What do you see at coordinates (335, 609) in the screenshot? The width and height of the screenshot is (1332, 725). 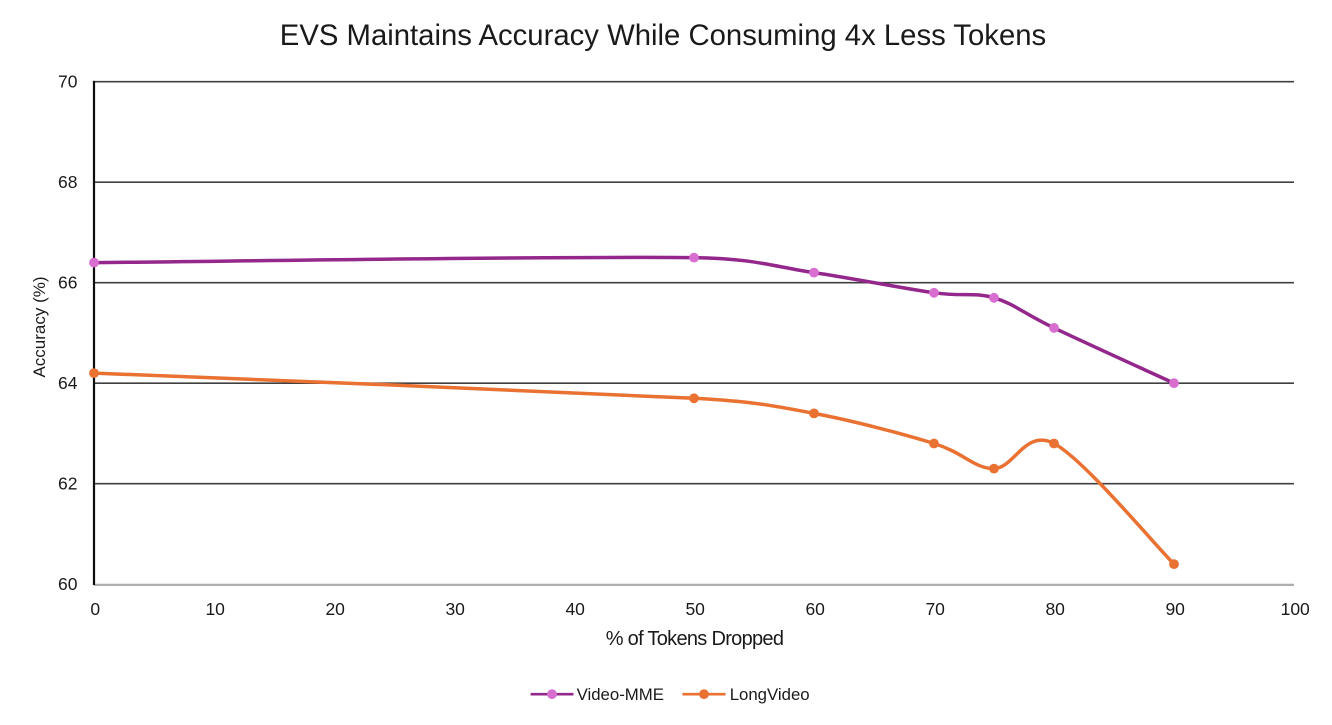 I see `svg-text: 20` at bounding box center [335, 609].